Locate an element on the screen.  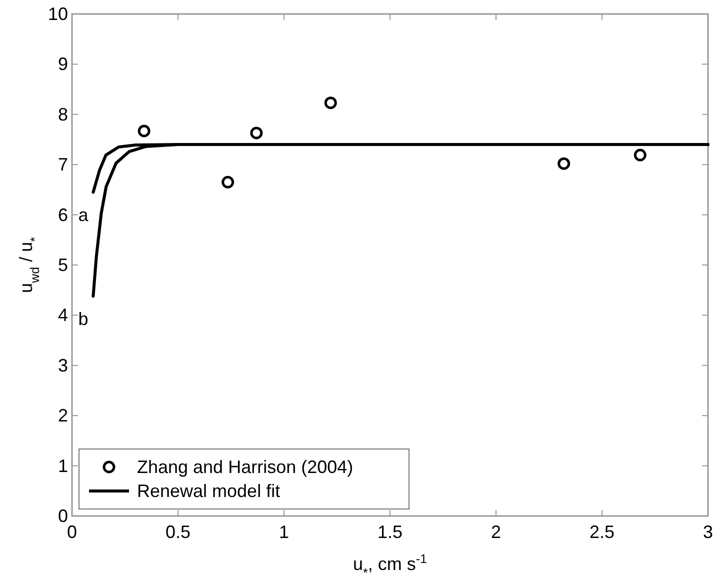
y-tick-label: 5 is located at coordinates (63, 265).